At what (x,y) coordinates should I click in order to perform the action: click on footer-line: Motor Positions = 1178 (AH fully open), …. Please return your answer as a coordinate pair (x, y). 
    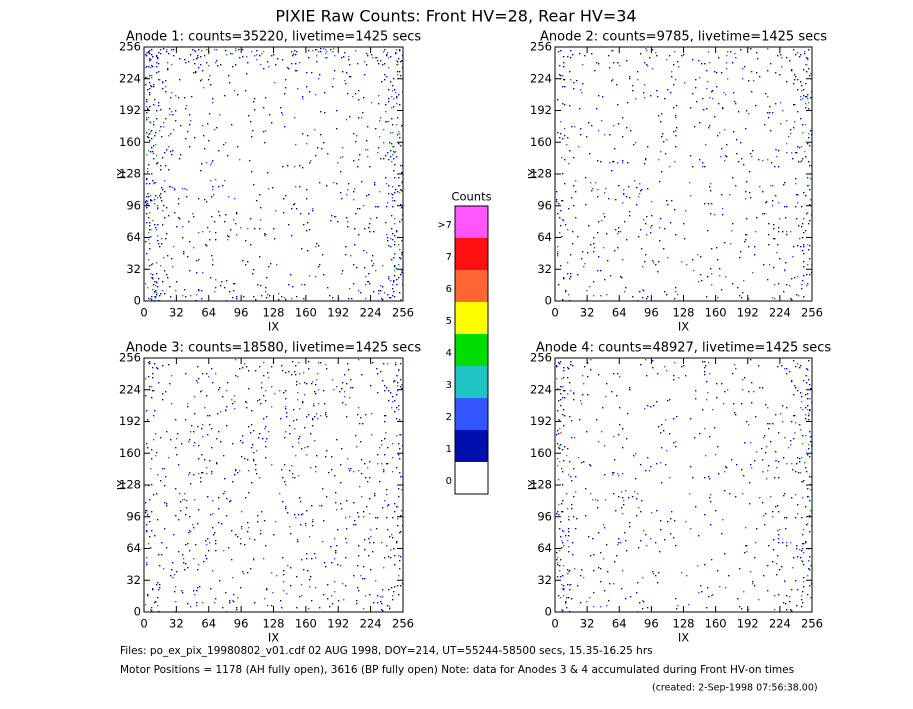
    Looking at the image, I should click on (457, 670).